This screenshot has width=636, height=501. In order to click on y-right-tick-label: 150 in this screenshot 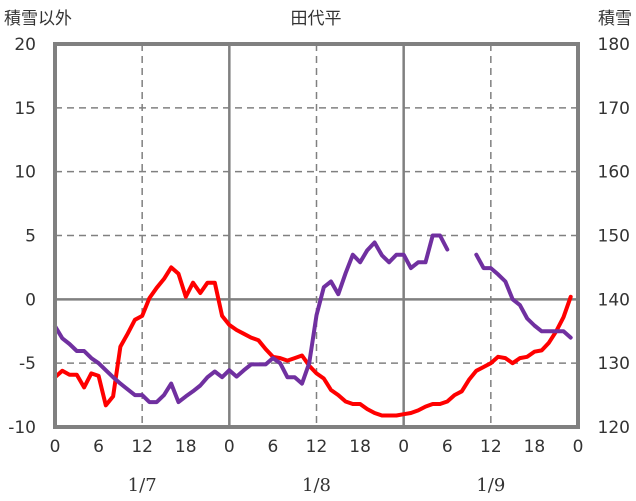, I will do `click(614, 237)`.